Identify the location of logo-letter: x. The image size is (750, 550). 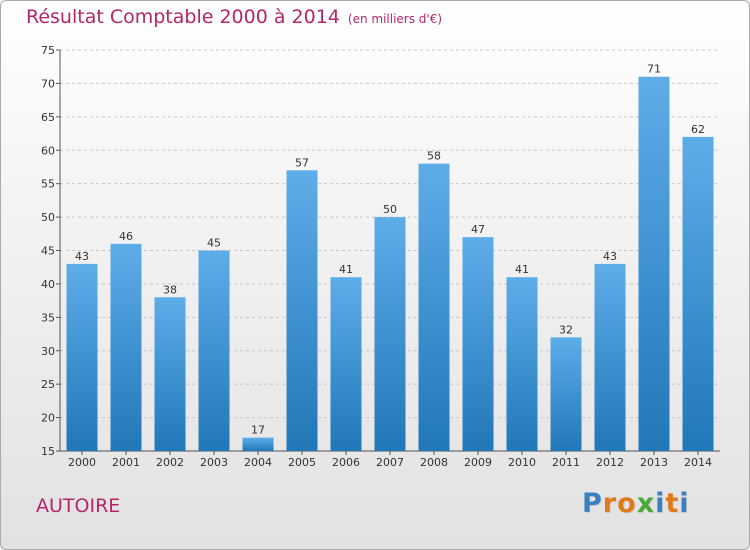
(646, 503).